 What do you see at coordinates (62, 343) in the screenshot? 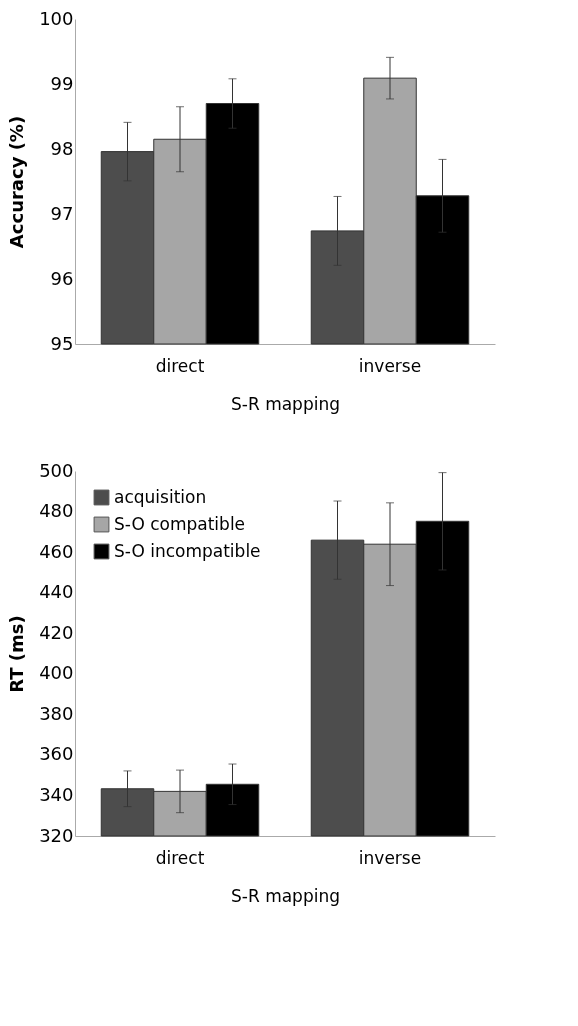
I see `y-tick-label: 95` at bounding box center [62, 343].